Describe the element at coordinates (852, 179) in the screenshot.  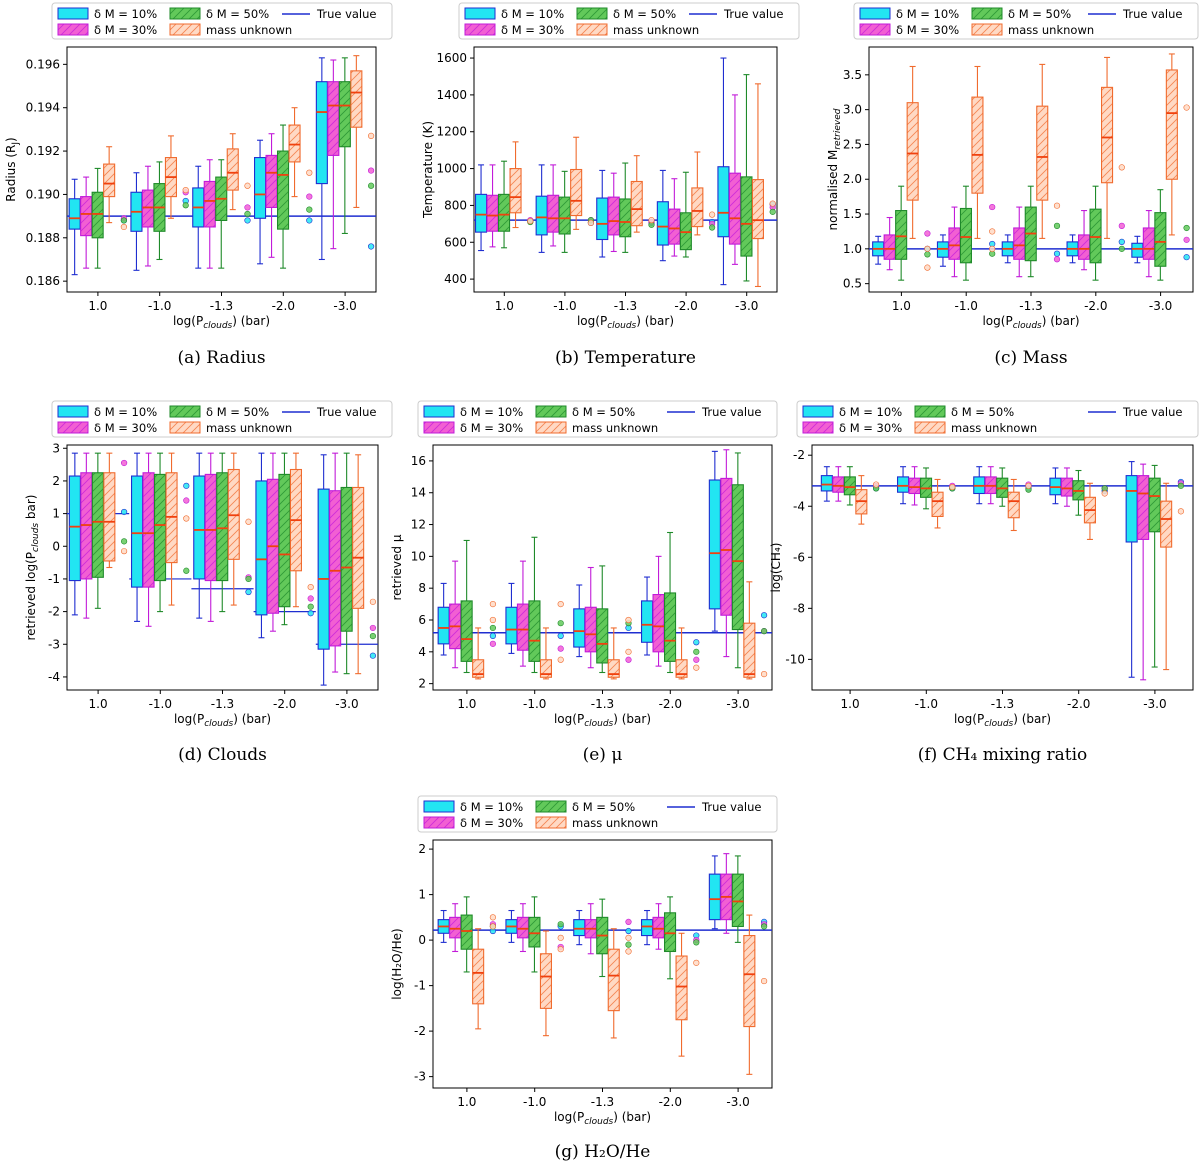
I see `y-tick-label: 2.0` at that location.